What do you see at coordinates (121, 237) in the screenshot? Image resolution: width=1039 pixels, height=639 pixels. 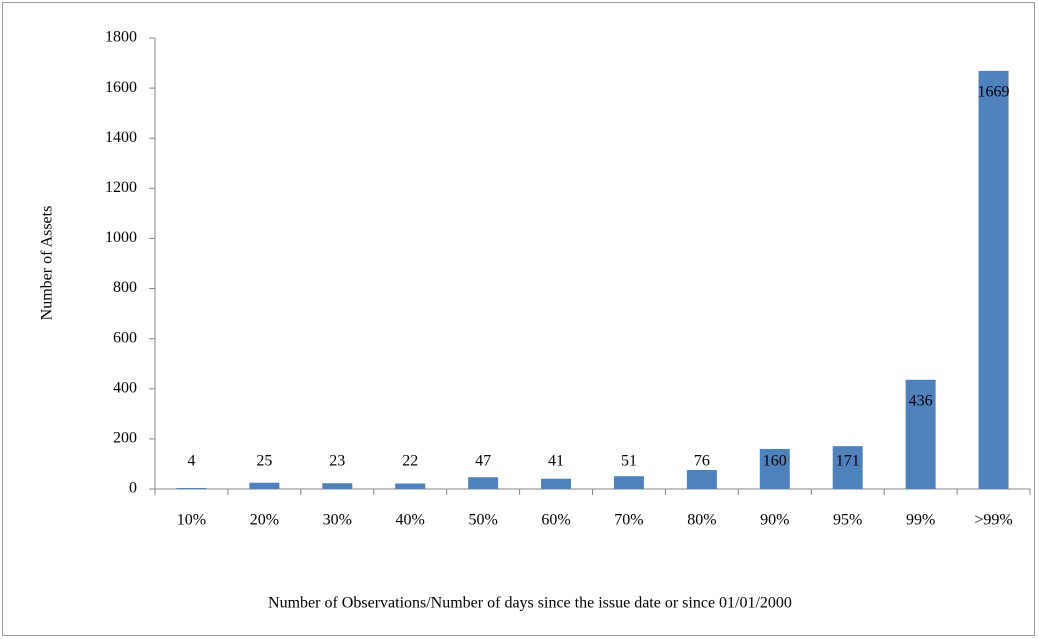 I see `y-tick-label: 1000` at bounding box center [121, 237].